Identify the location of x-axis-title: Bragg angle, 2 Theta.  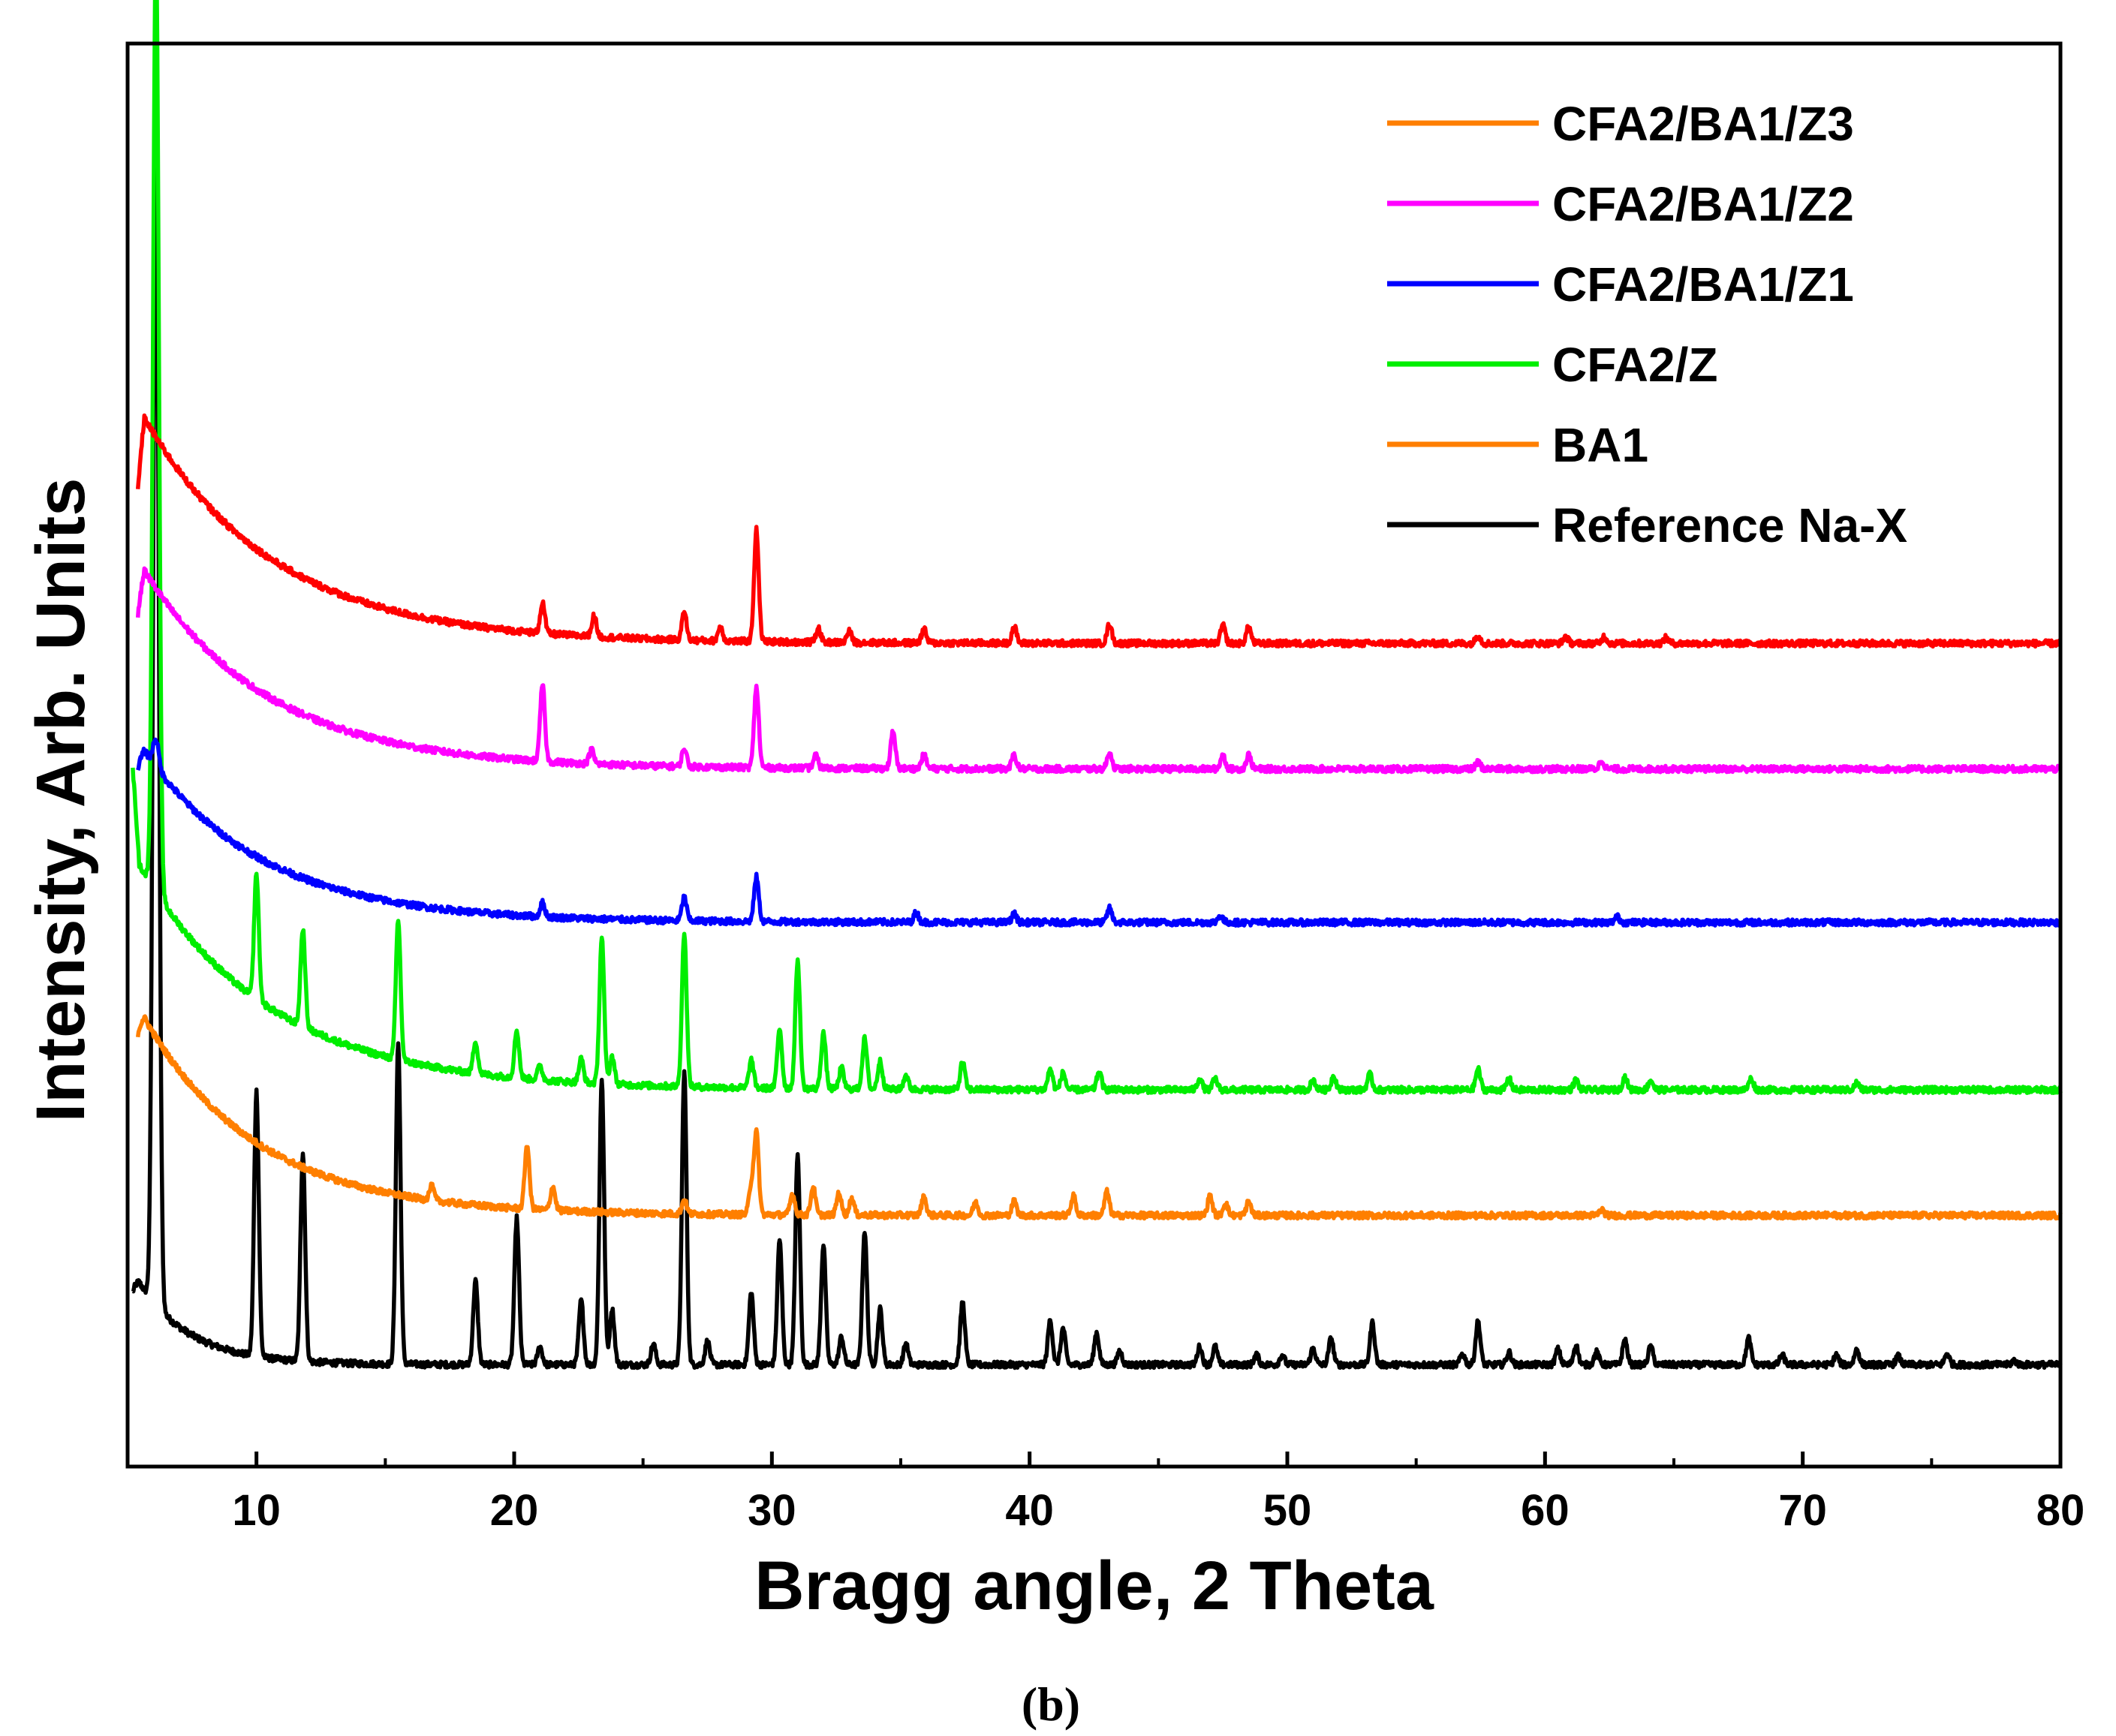
(1094, 1586).